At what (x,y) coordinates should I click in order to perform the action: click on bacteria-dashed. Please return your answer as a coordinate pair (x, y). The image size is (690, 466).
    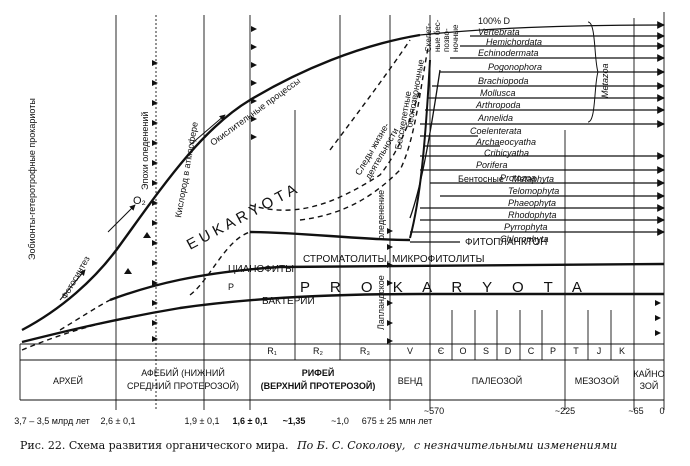
    Looking at the image, I should click on (76, 334).